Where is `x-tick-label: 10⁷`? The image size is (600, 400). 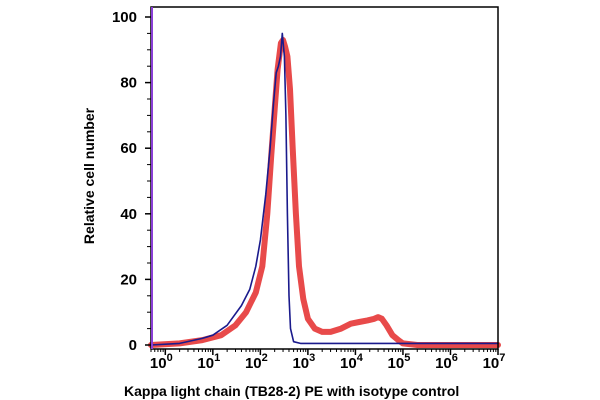 x-tick-label: 10⁷ is located at coordinates (494, 362).